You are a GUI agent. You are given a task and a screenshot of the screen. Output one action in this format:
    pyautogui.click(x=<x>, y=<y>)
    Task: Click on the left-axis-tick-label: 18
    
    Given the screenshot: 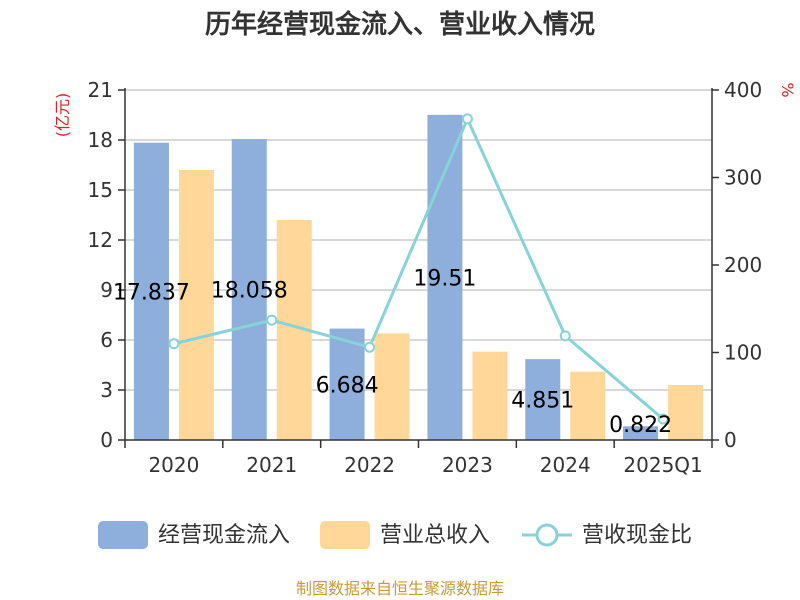 What is the action you would take?
    pyautogui.click(x=100, y=140)
    